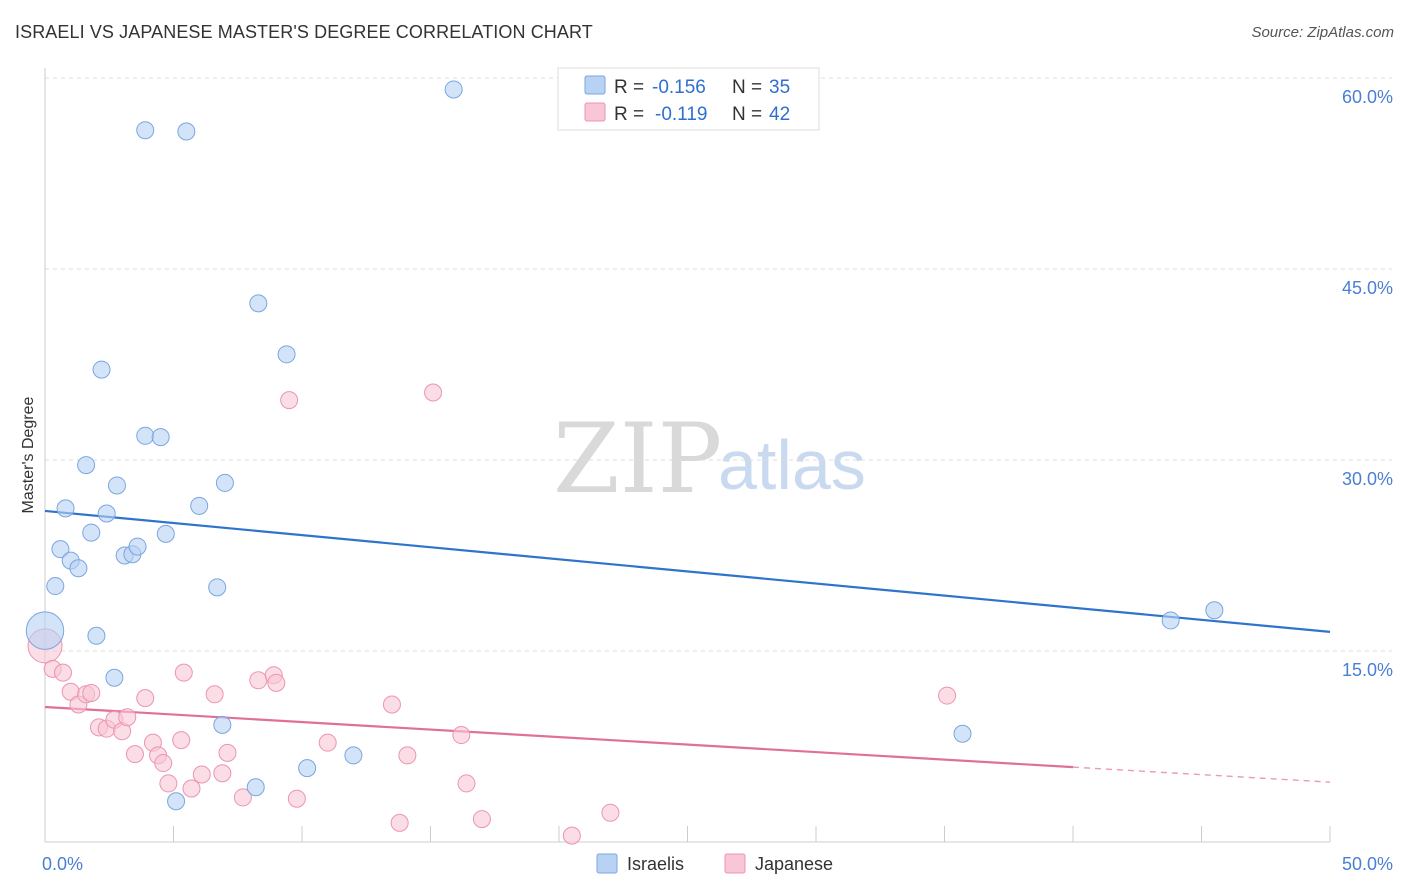 The width and height of the screenshot is (1406, 892). What do you see at coordinates (1367, 288) in the screenshot?
I see `y-tick-label-2: 45.0%` at bounding box center [1367, 288].